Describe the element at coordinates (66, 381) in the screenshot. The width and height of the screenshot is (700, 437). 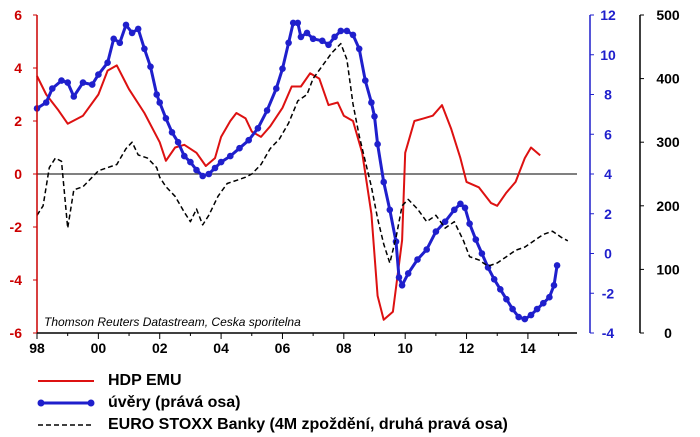
I see `legend-swatch-hdp` at that location.